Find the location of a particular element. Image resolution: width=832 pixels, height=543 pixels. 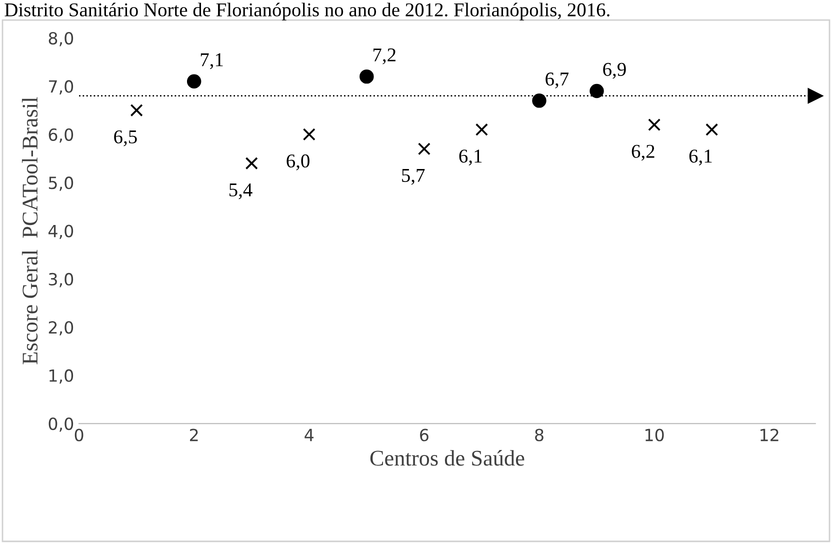

x-tick-label: 4 is located at coordinates (309, 435).